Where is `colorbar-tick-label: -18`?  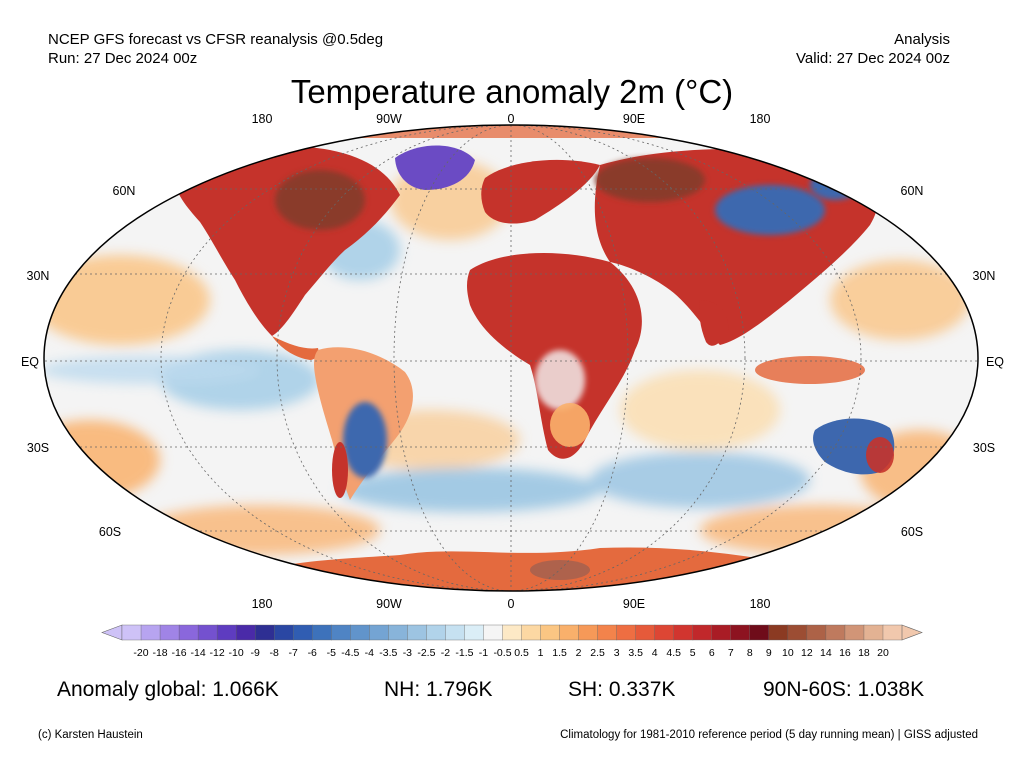
colorbar-tick-label: -18 is located at coordinates (159, 653).